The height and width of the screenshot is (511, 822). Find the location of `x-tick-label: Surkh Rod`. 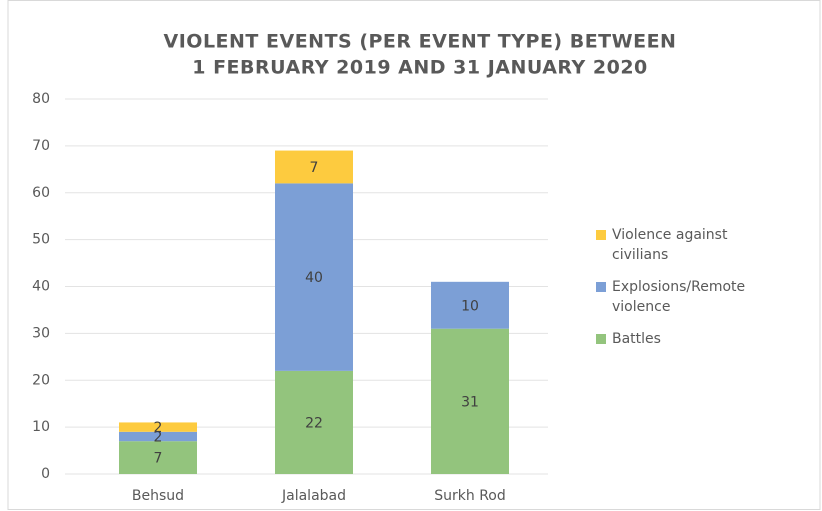

x-tick-label: Surkh Rod is located at coordinates (470, 496).